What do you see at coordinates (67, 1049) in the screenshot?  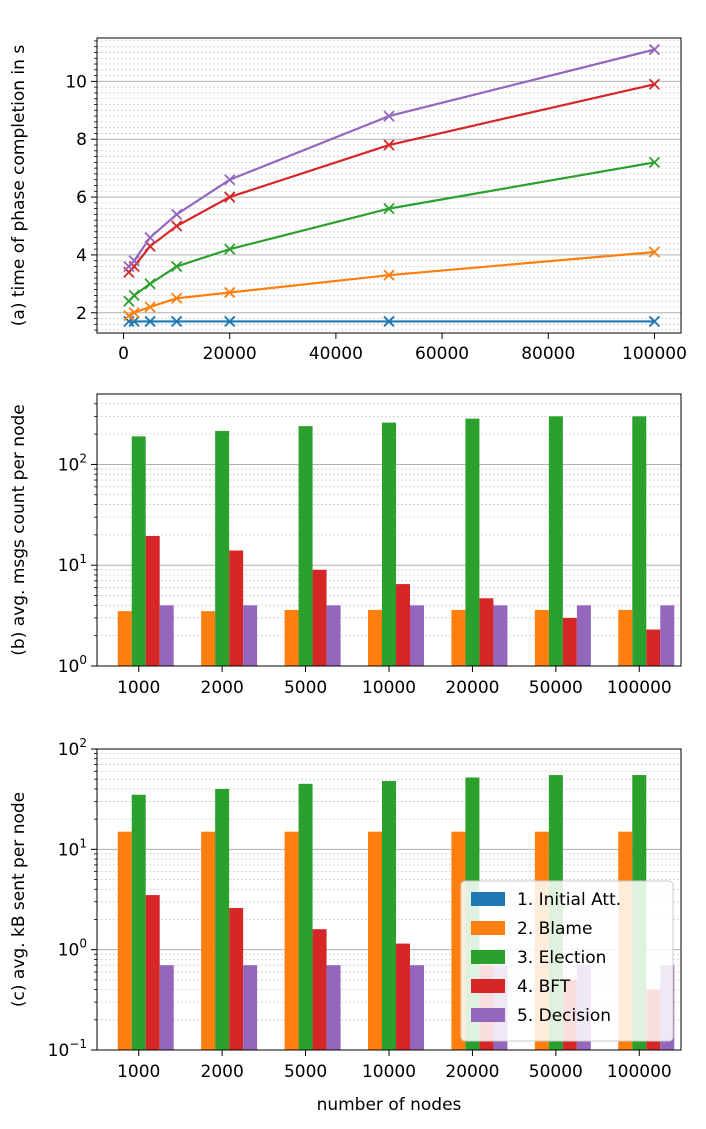 I see `y-tick-label: 10⁻¹` at bounding box center [67, 1049].